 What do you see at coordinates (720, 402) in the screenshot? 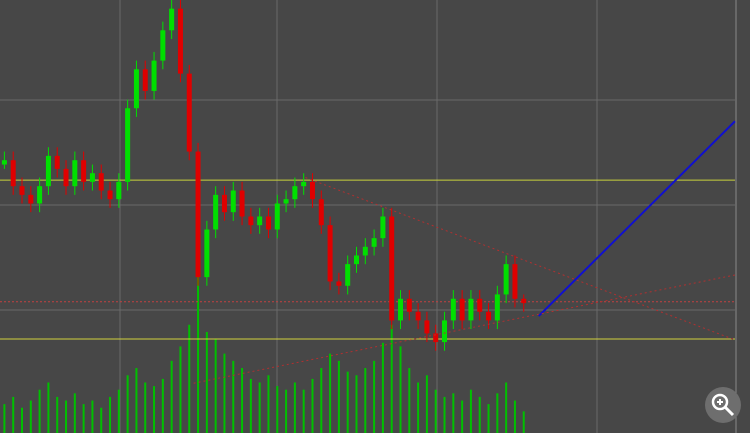
I see `zoom-lens` at bounding box center [720, 402].